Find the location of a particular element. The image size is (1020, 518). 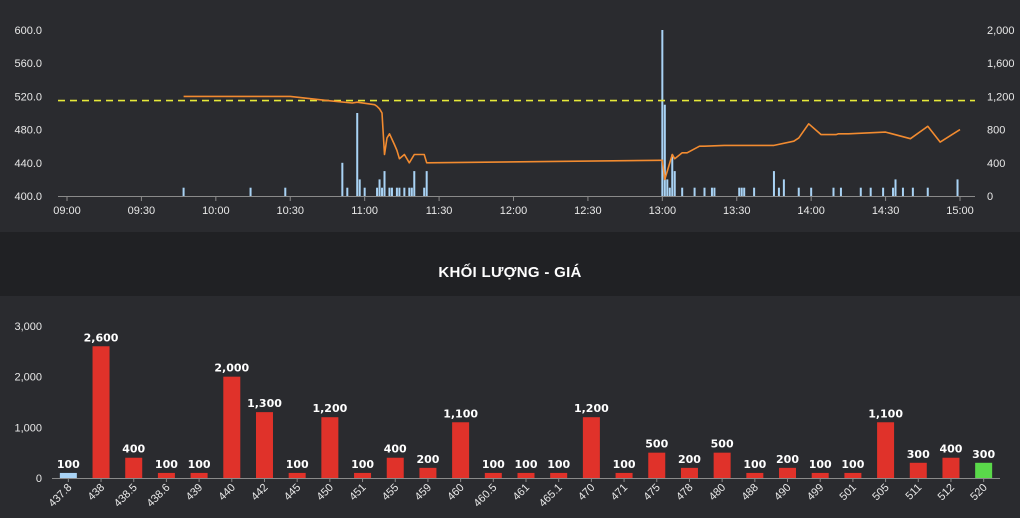

title-band is located at coordinates (510, 264).